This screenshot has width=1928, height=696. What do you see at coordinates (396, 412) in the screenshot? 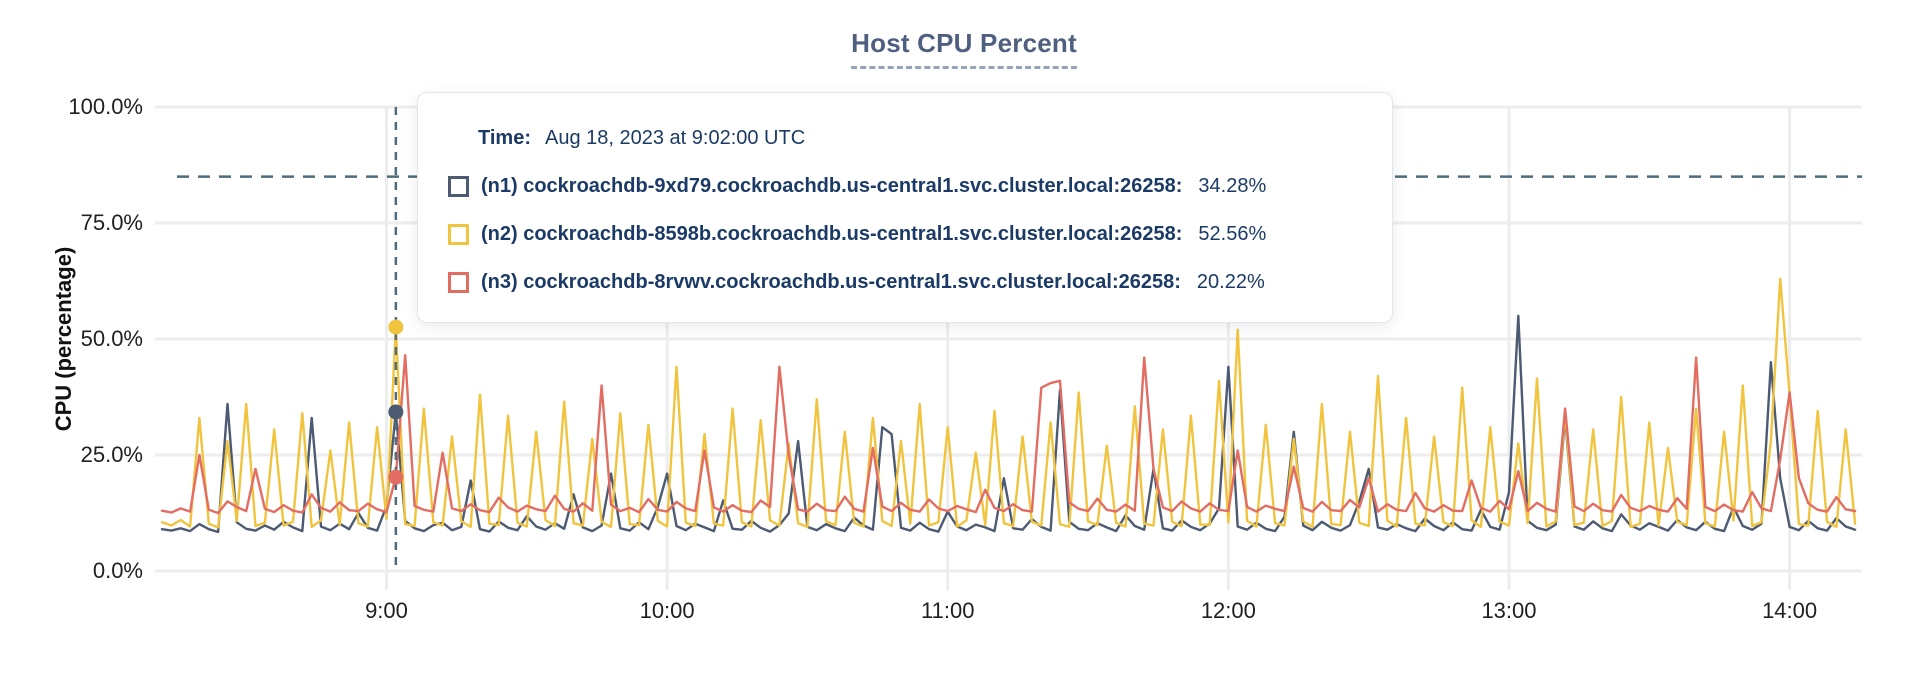
I see `highlight-dot-n1` at bounding box center [396, 412].